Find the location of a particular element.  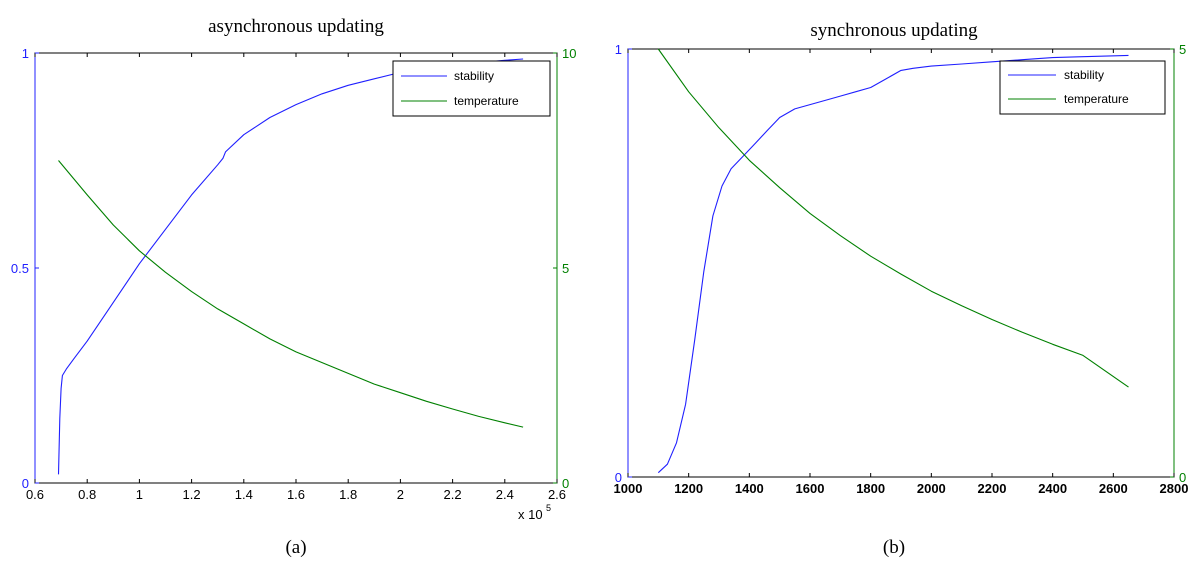

x-tick-label: 1.4 is located at coordinates (244, 494).